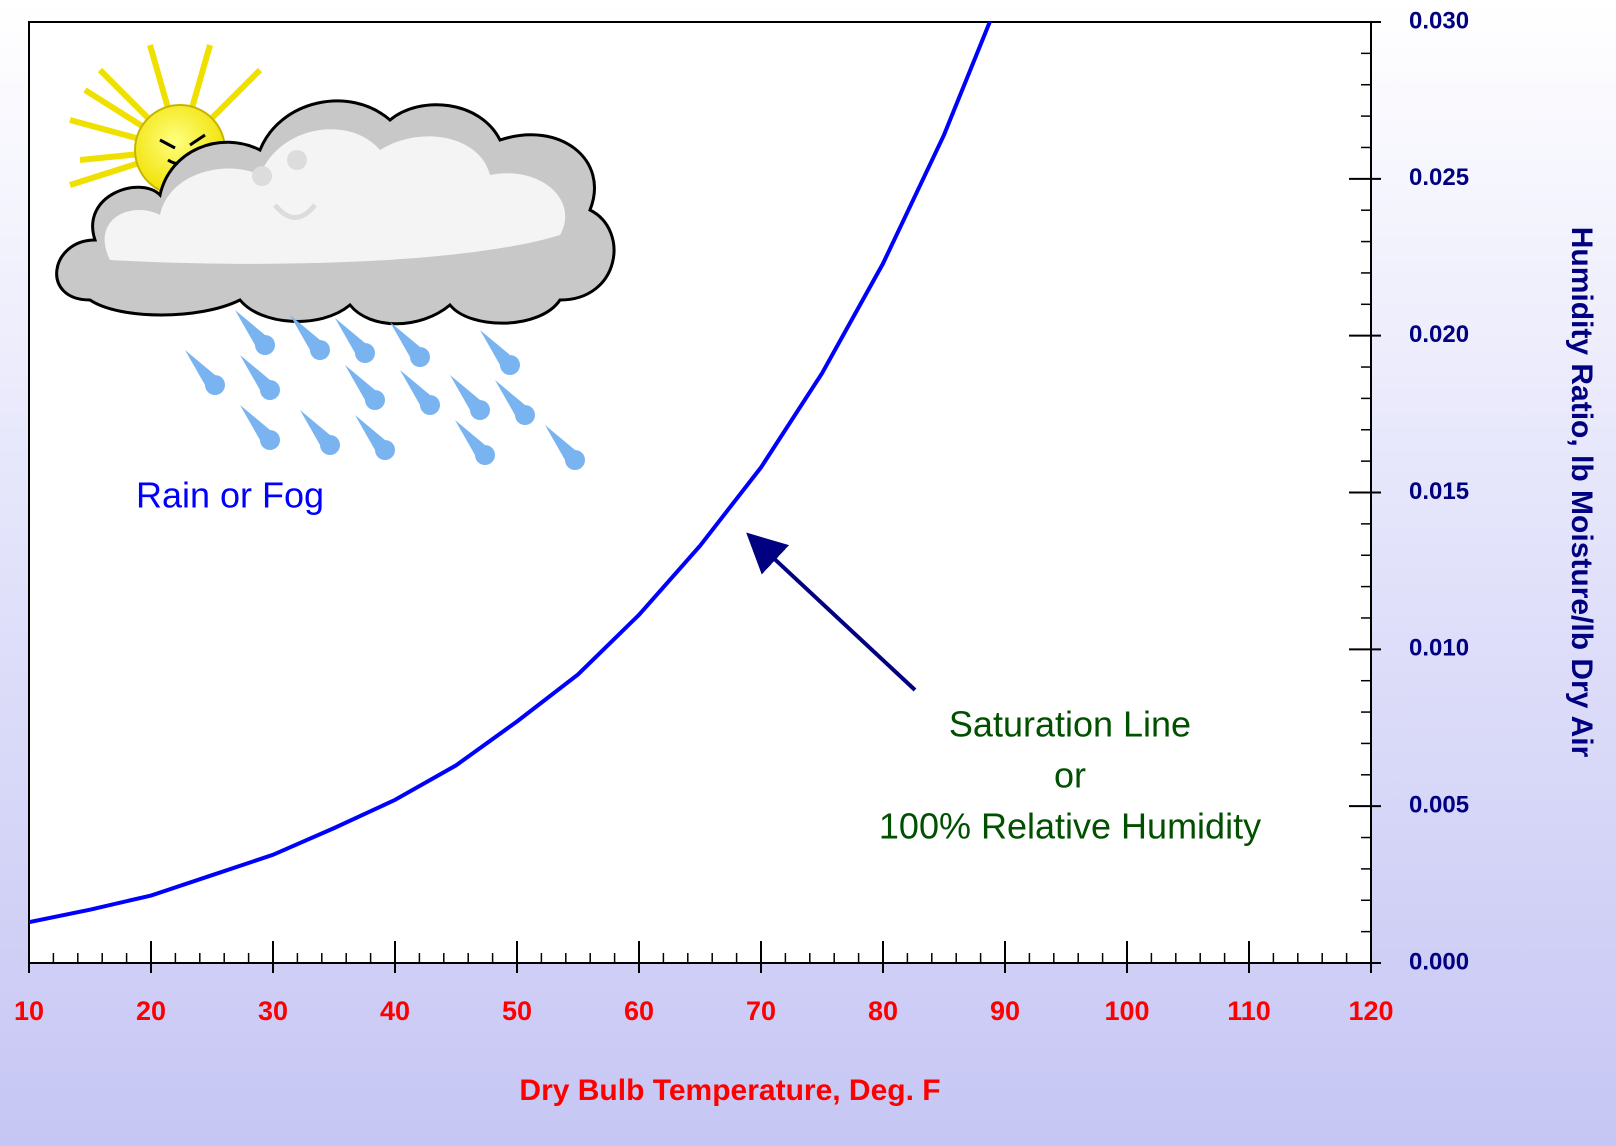 The width and height of the screenshot is (1616, 1146). Describe the element at coordinates (729, 1090) in the screenshot. I see `x-axis-title: Dry Bulb Temperature, Deg. F` at that location.